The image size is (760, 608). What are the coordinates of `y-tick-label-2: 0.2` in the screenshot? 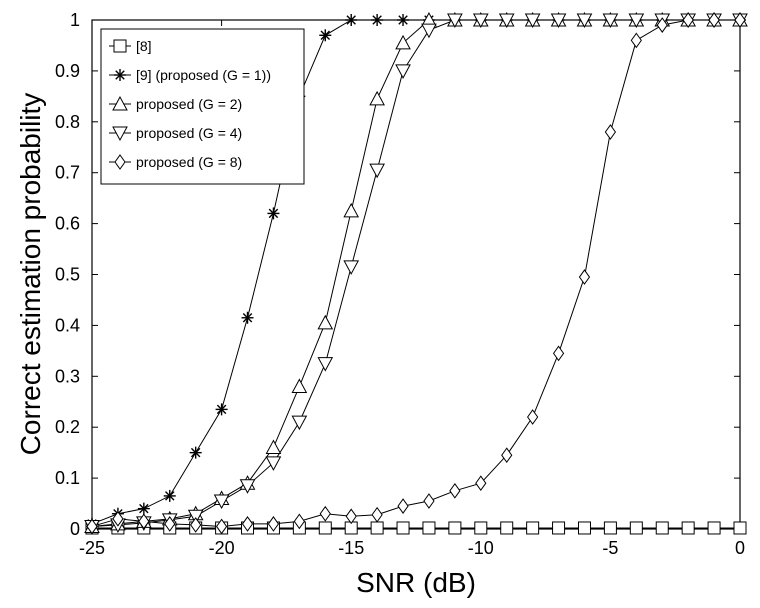 It's located at (67, 427).